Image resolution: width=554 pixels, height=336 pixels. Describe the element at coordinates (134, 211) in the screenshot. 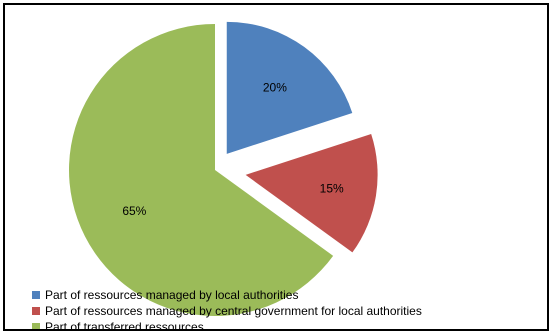

I see `data-label-transferred: 65%` at that location.